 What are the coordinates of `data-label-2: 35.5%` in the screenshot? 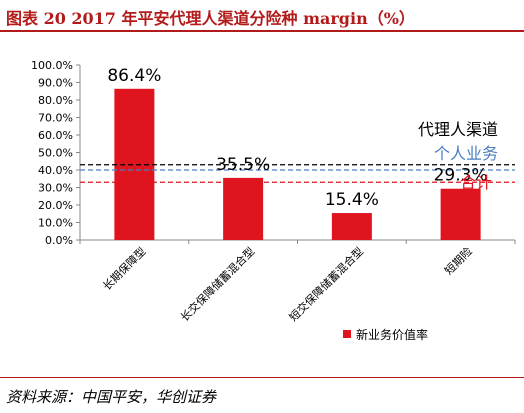 It's located at (243, 165).